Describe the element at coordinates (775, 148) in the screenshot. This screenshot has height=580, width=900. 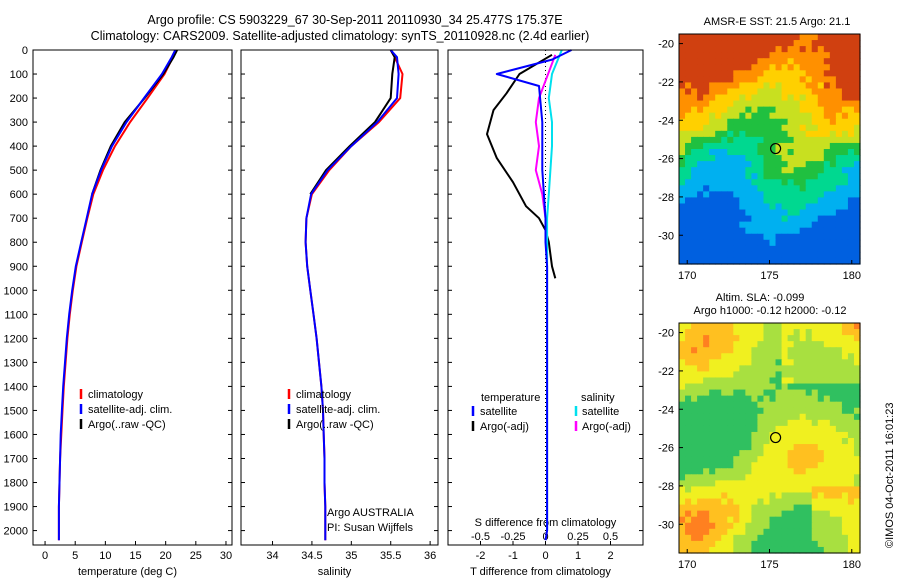
I see `argo-location-marker` at that location.